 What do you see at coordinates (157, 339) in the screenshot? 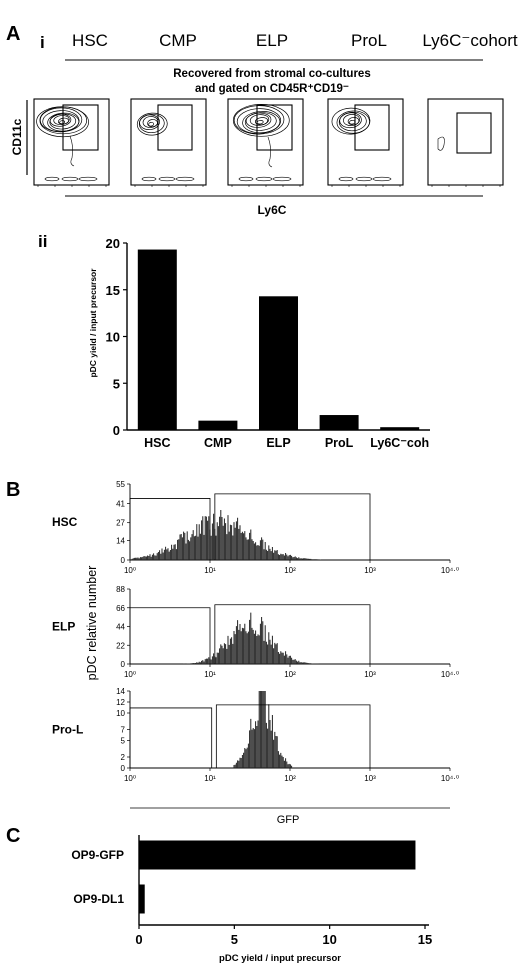
I see `bar-hsc` at bounding box center [157, 339].